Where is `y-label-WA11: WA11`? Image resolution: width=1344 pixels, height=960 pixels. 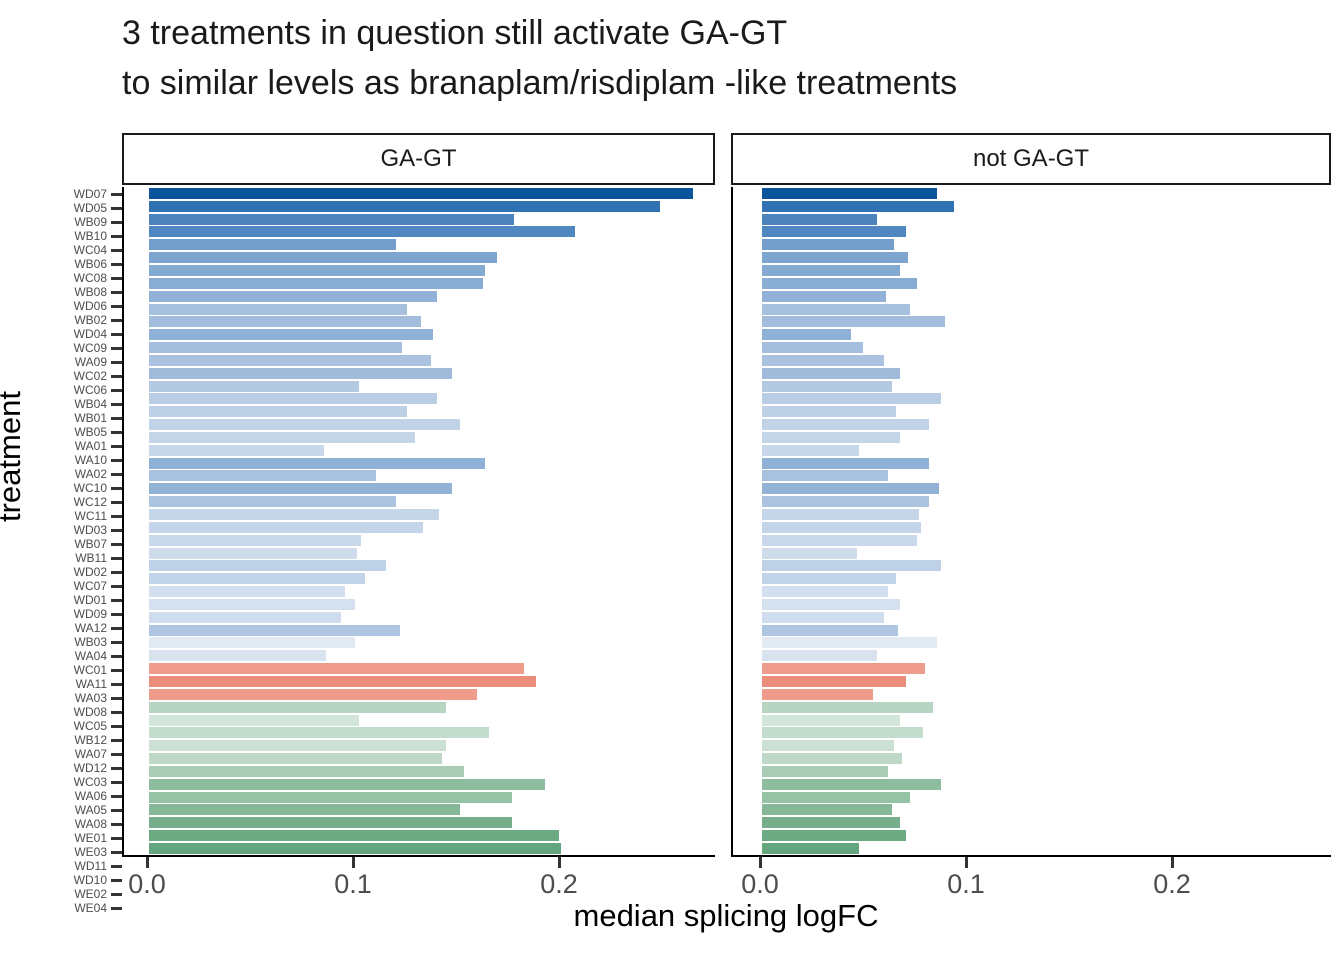 y-label-WA11: WA11 is located at coordinates (91, 684).